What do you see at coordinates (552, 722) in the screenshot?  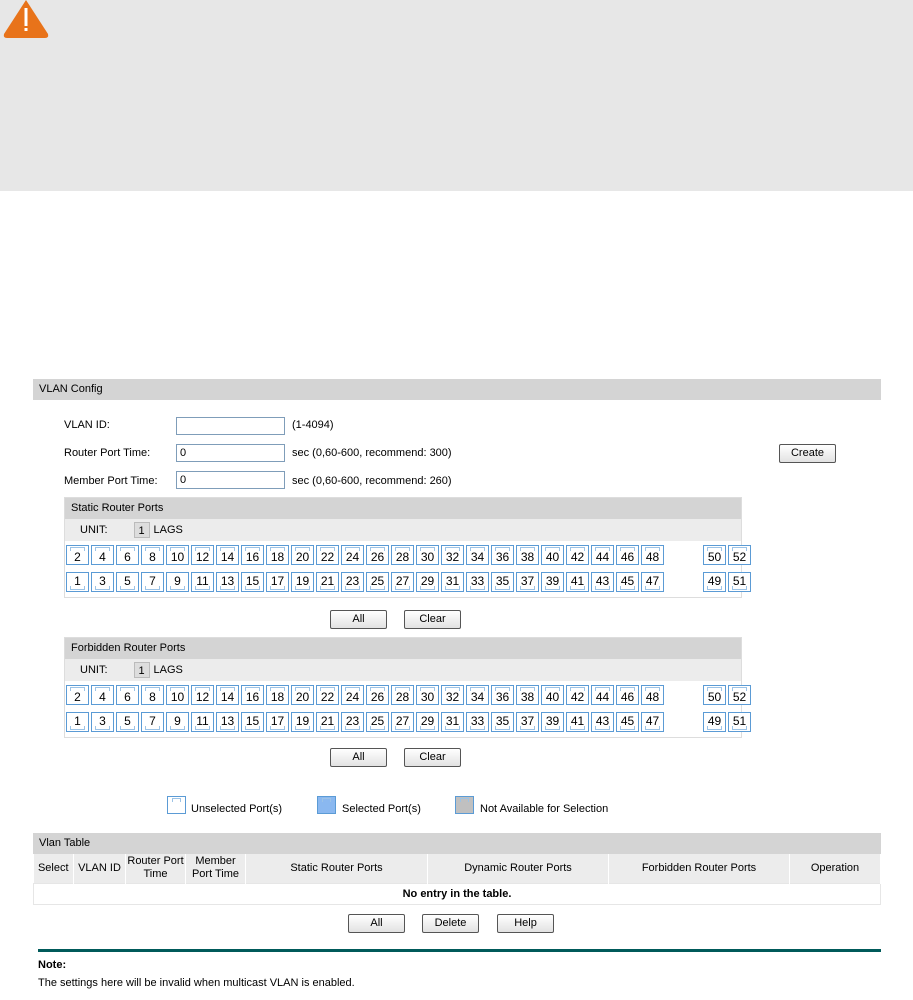 I see `forbidden-port-39: 39` at bounding box center [552, 722].